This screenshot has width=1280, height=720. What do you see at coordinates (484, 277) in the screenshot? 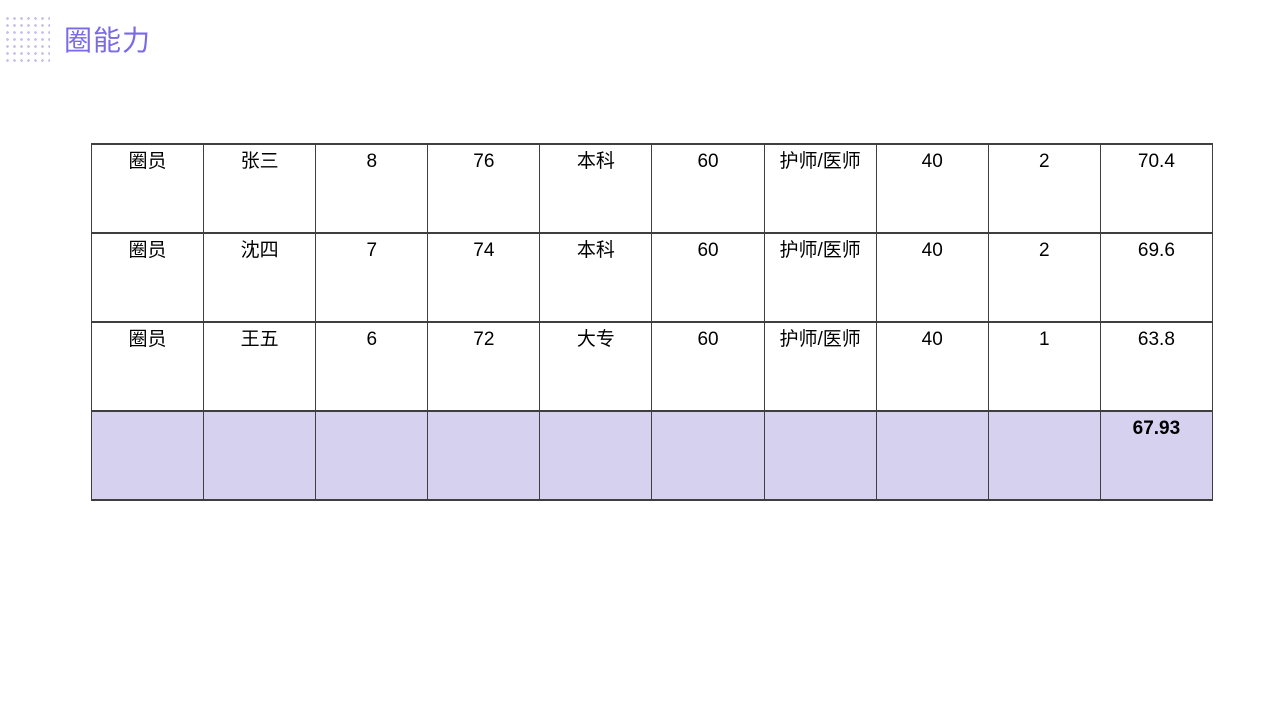
I see `table-cell: 74` at bounding box center [484, 277].